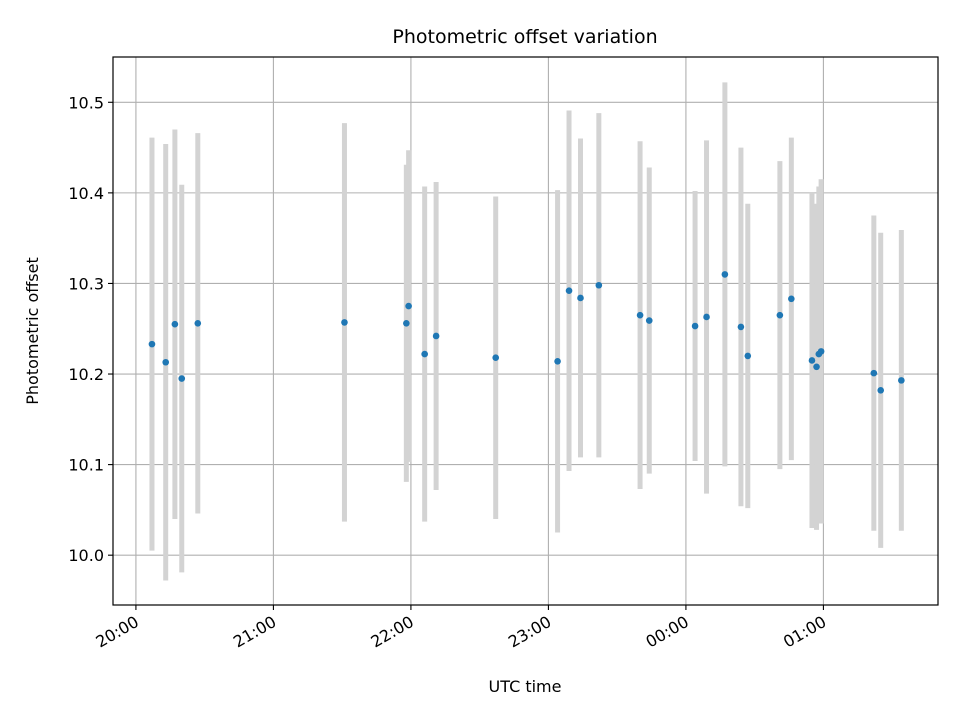 The width and height of the screenshot is (960, 720). What do you see at coordinates (86, 283) in the screenshot?
I see `y-tick-label: 10.3` at bounding box center [86, 283].